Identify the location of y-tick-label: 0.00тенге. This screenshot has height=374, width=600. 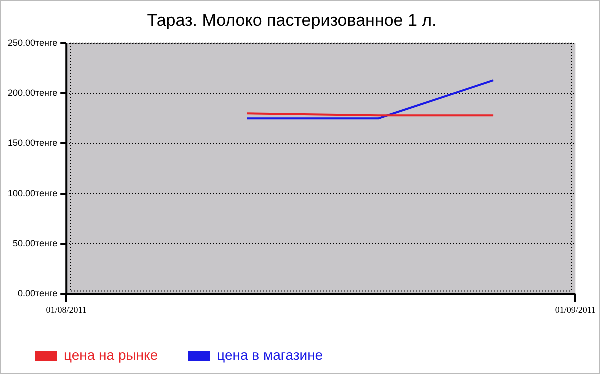
(38, 293).